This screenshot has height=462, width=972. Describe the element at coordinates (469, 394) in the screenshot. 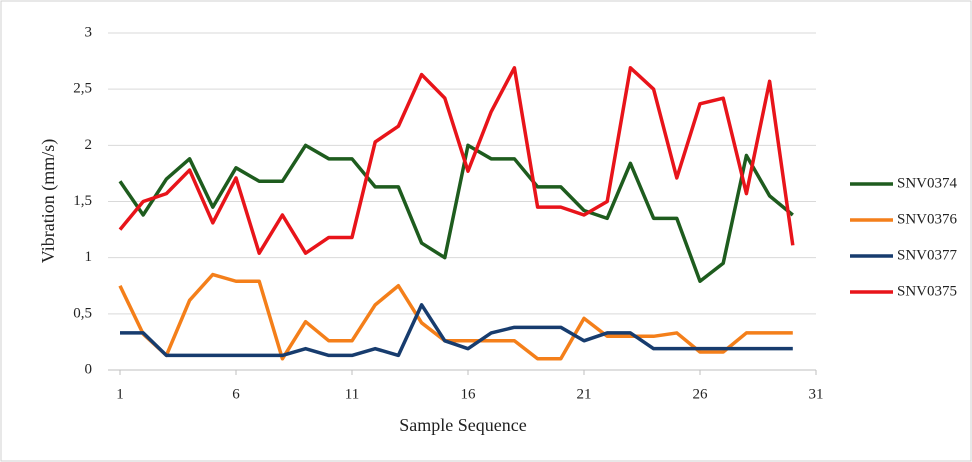

I see `x-tick-label: 16` at that location.